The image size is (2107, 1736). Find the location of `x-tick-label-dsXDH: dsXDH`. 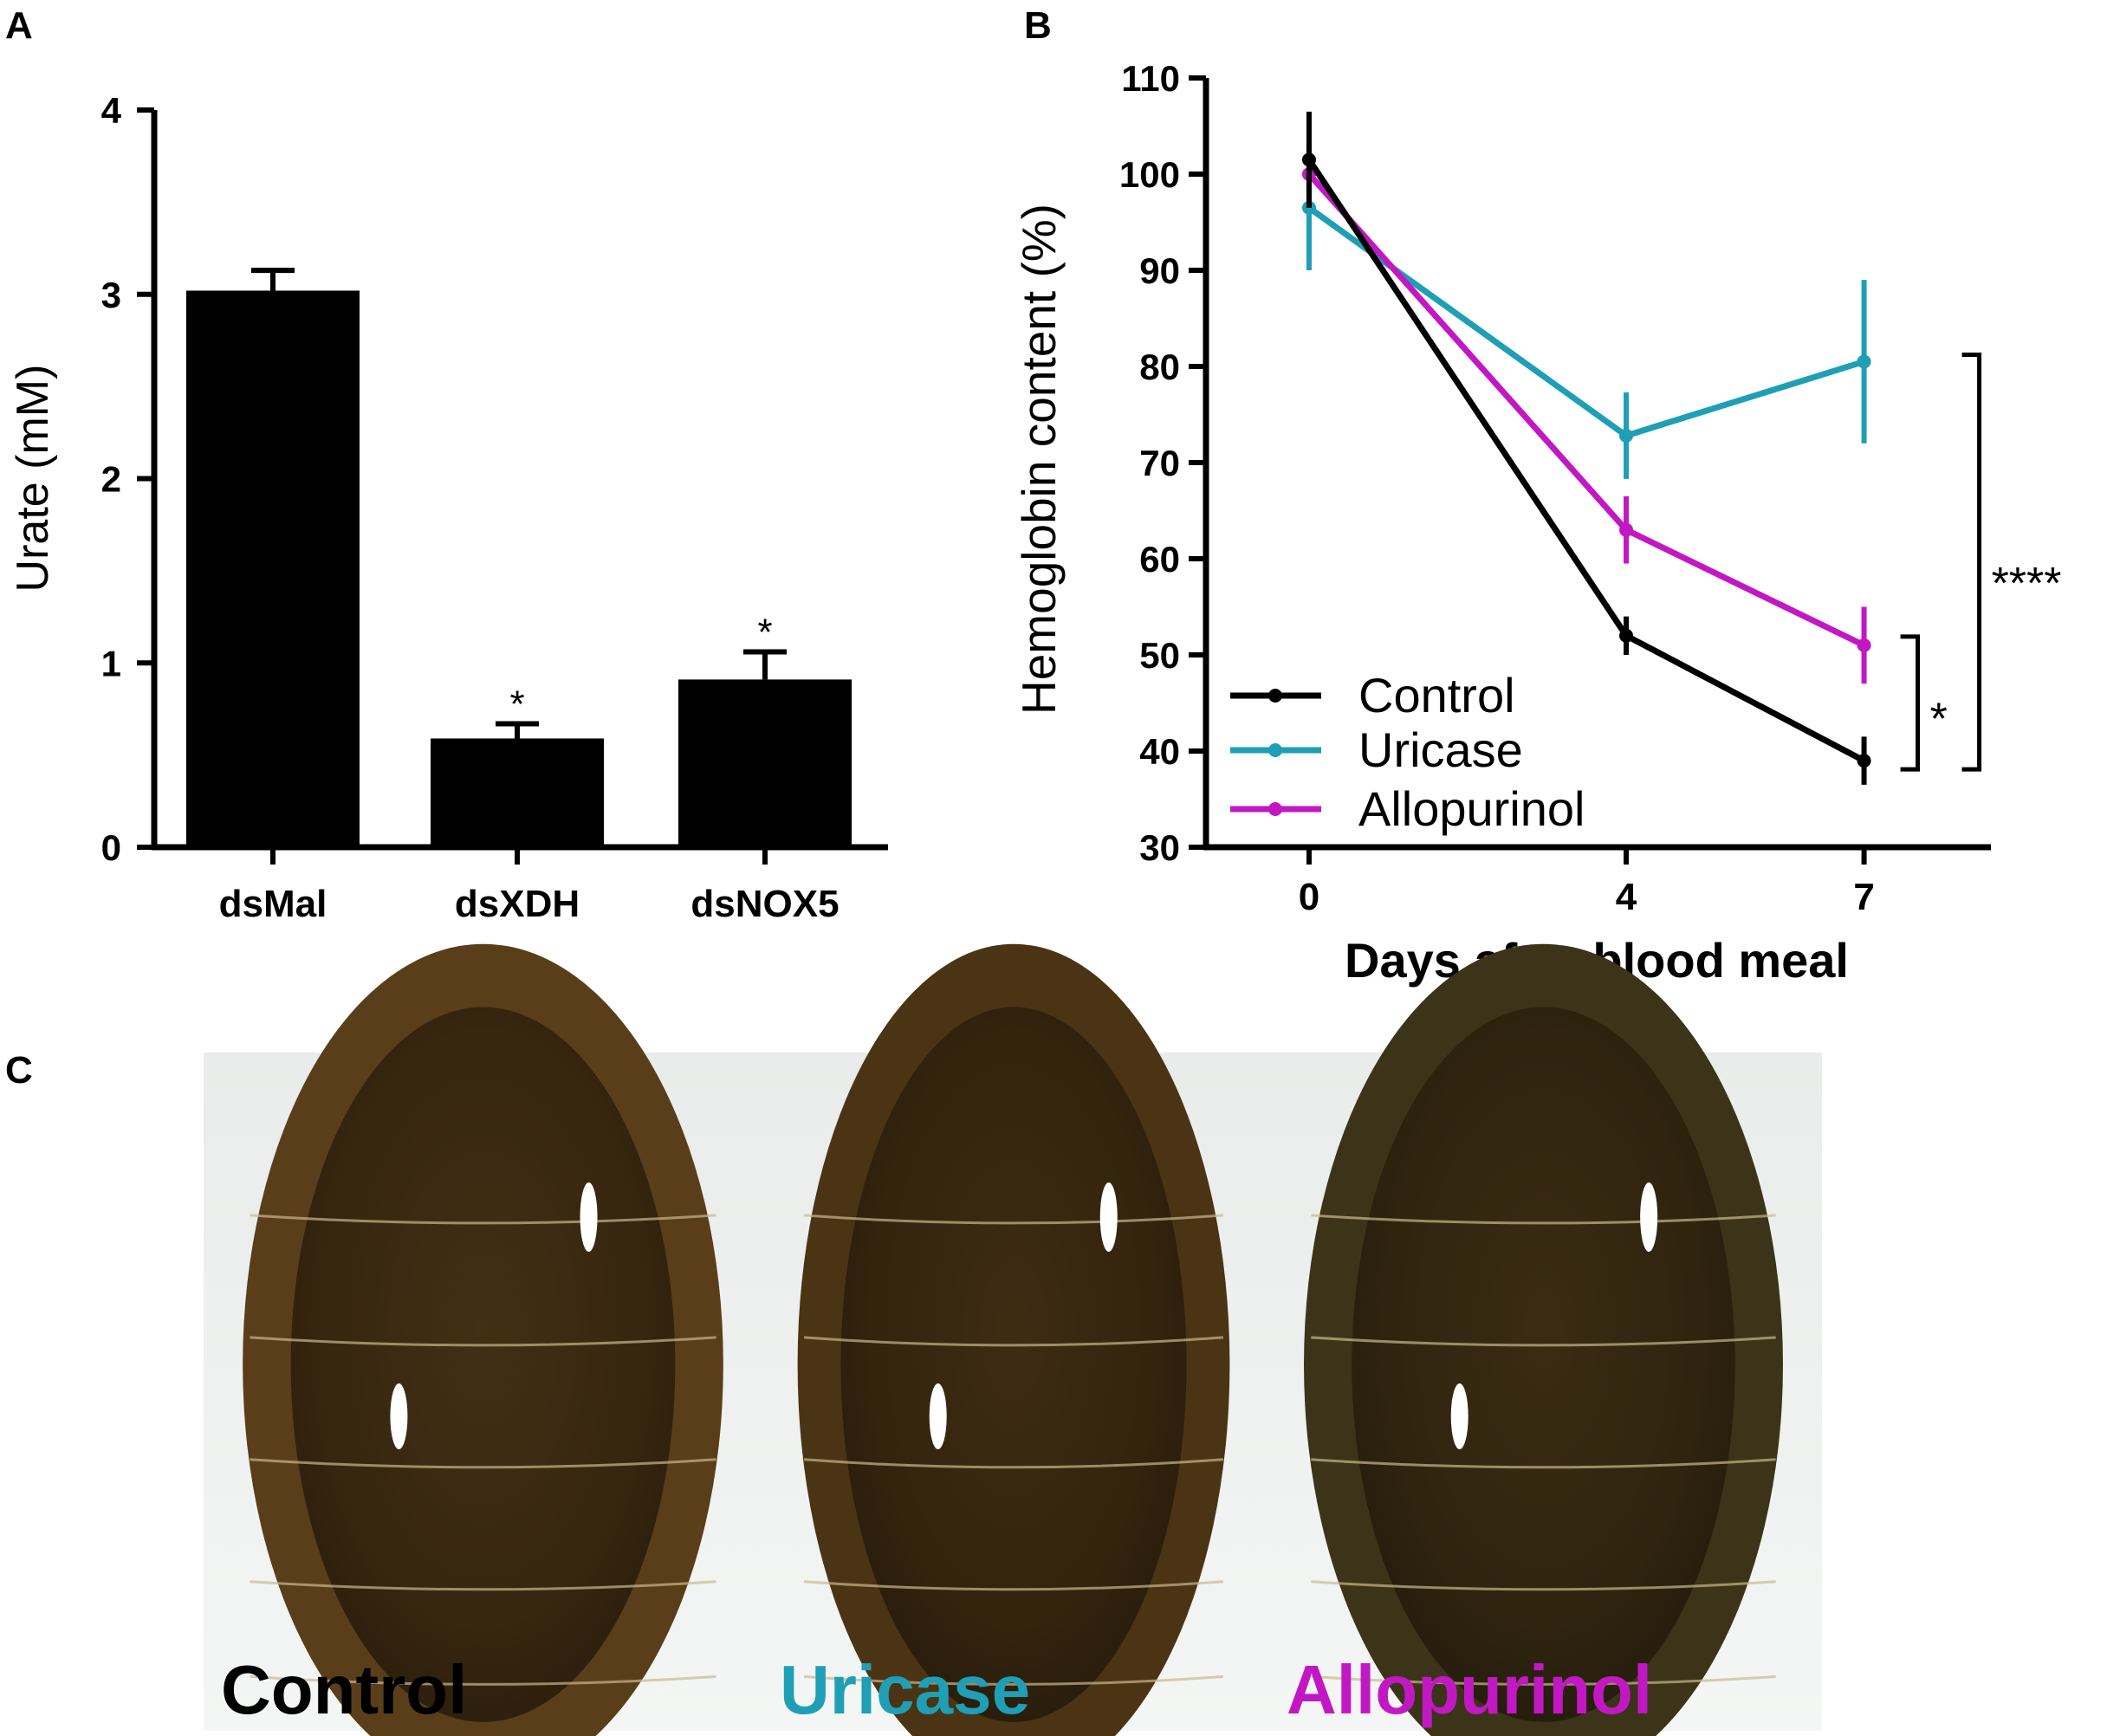

x-tick-label-dsXDH: dsXDH is located at coordinates (517, 904).